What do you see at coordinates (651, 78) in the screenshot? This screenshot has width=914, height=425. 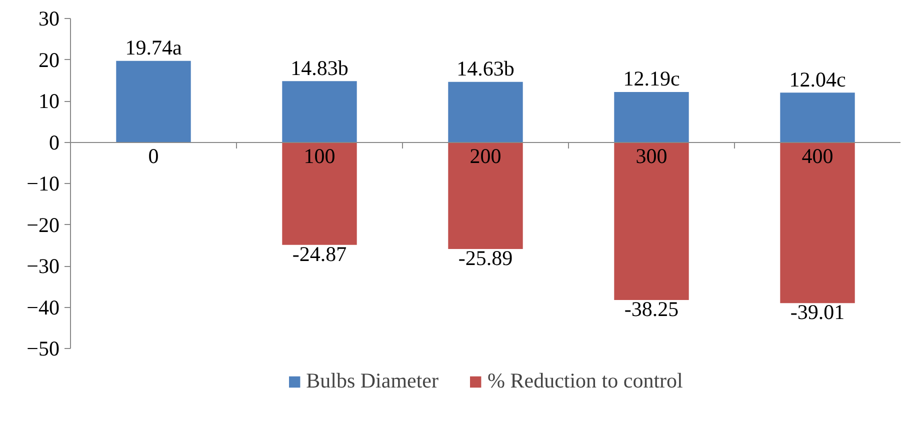 I see `data-label: 12.19c` at bounding box center [651, 78].